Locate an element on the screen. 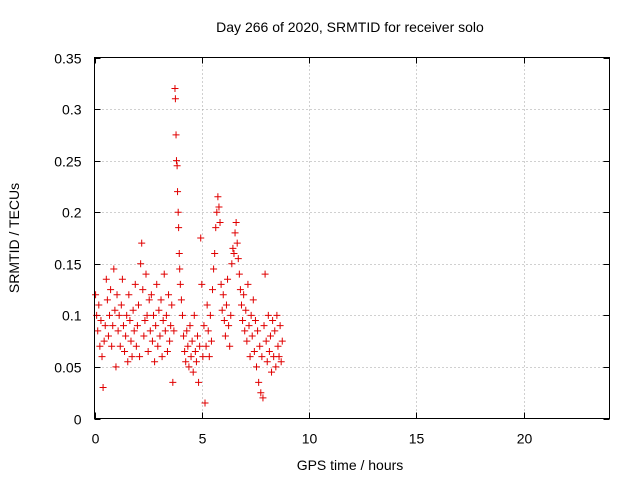 The height and width of the screenshot is (480, 640). x-tick-label: 0 is located at coordinates (96, 439).